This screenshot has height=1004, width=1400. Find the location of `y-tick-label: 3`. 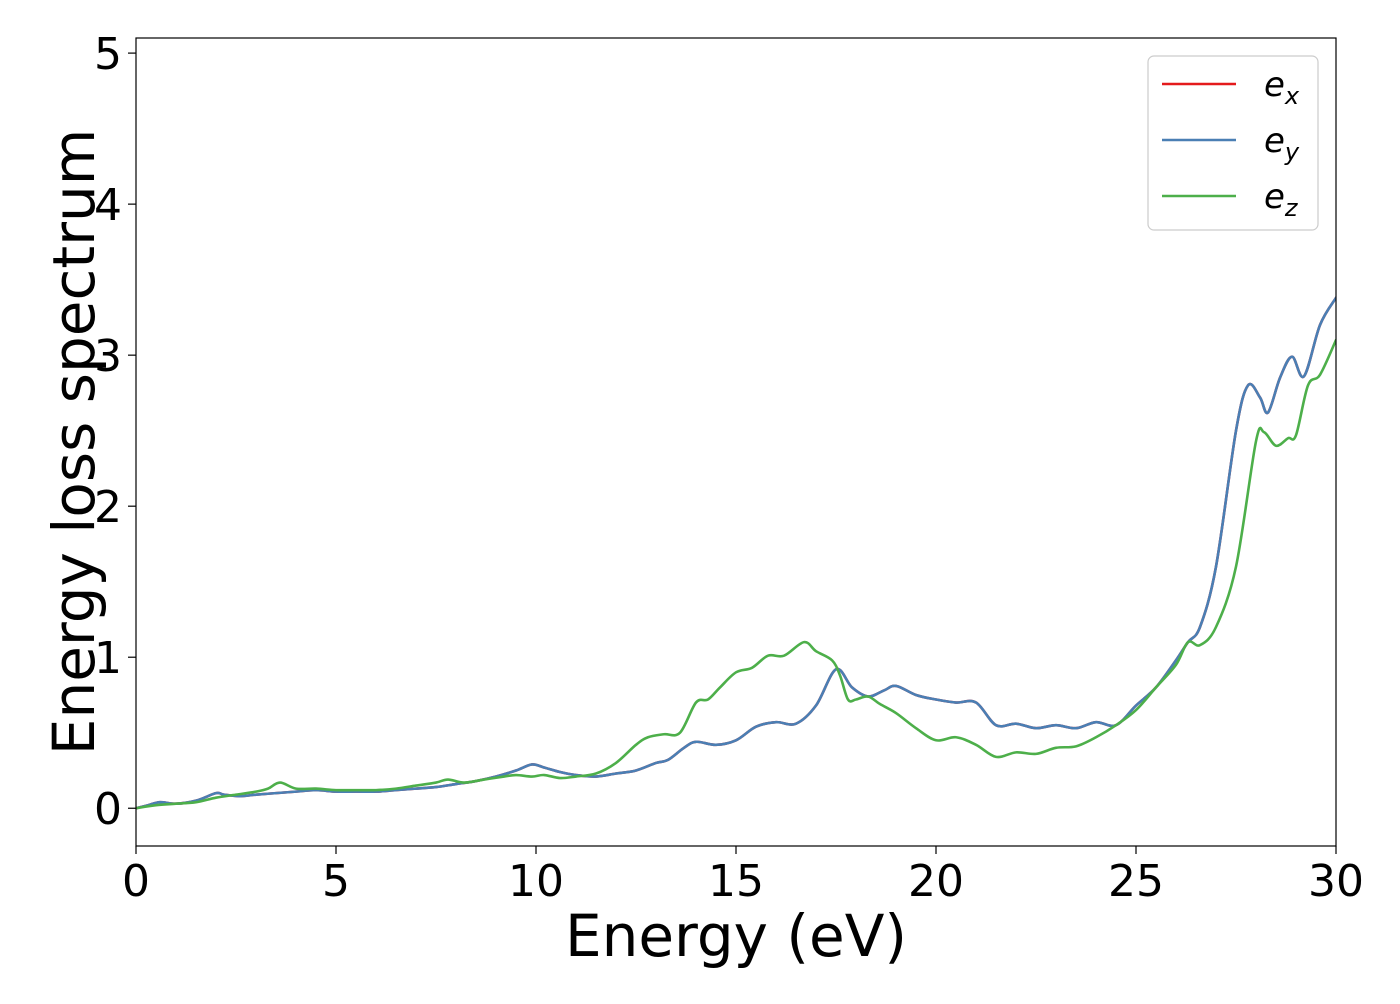

y-tick-label: 3 is located at coordinates (108, 356).